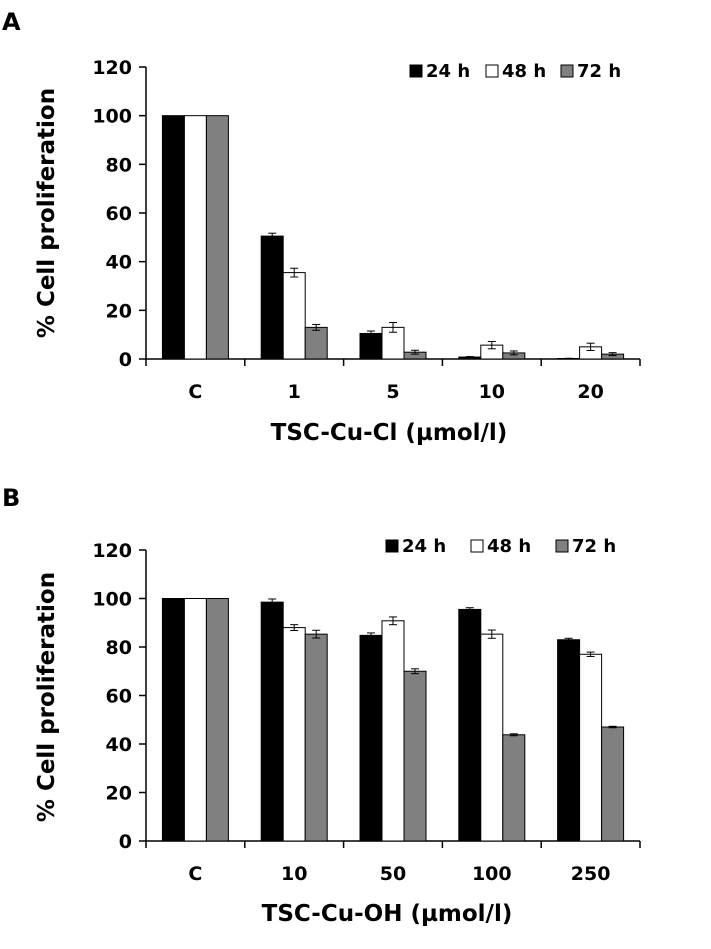 The image size is (711, 949). I want to click on x-axis-title: TSC-Cu-OH (µmol/l), so click(387, 914).